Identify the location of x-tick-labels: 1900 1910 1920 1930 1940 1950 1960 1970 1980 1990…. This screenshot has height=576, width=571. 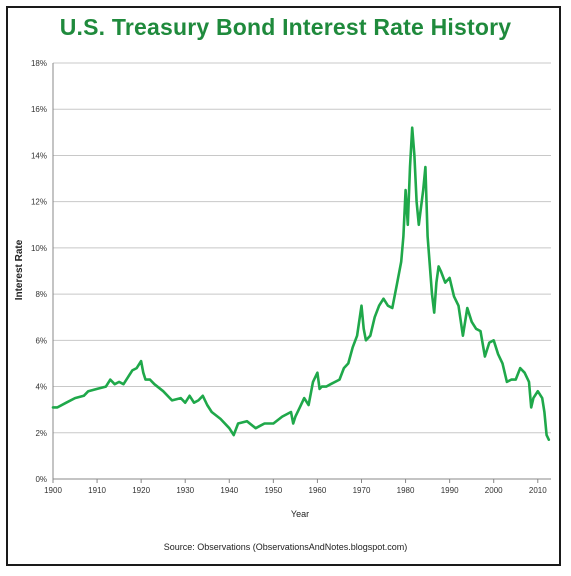
(295, 490).